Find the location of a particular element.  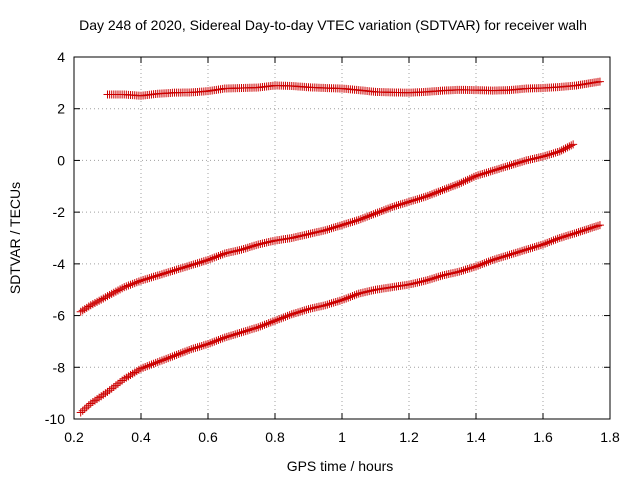

y-axis-label: SDTVAR / TECUs is located at coordinates (15, 238).